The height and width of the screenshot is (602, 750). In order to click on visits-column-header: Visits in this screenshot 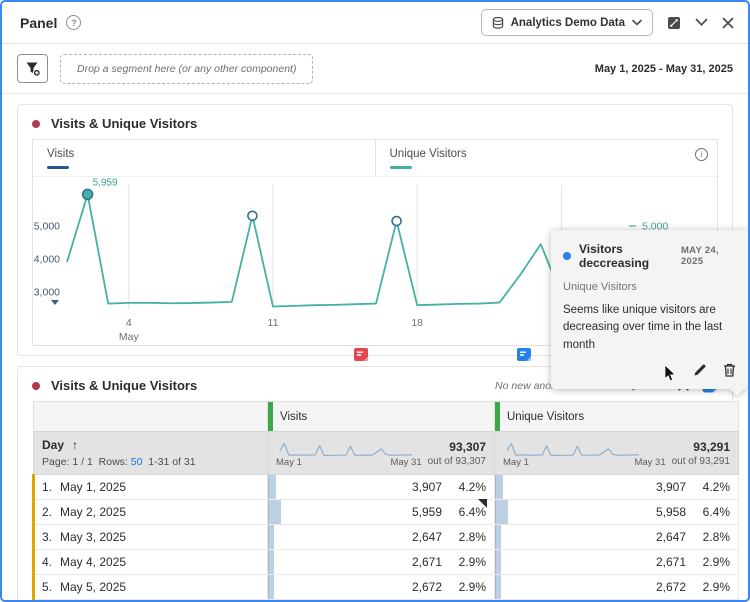, I will do `click(381, 416)`.